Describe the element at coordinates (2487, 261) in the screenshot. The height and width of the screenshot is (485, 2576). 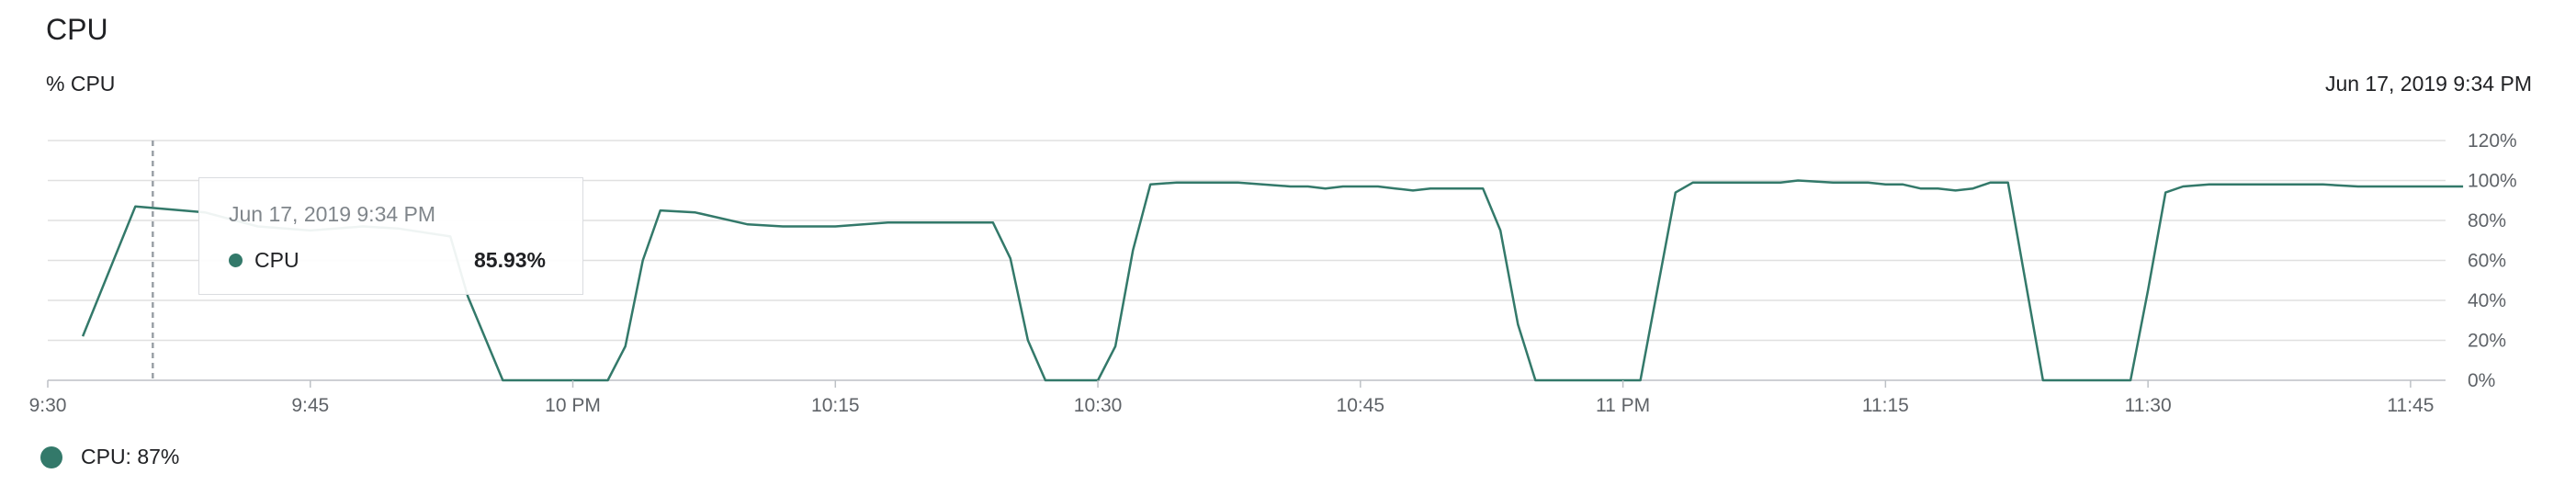
I see `y-tick-label: 60%` at that location.